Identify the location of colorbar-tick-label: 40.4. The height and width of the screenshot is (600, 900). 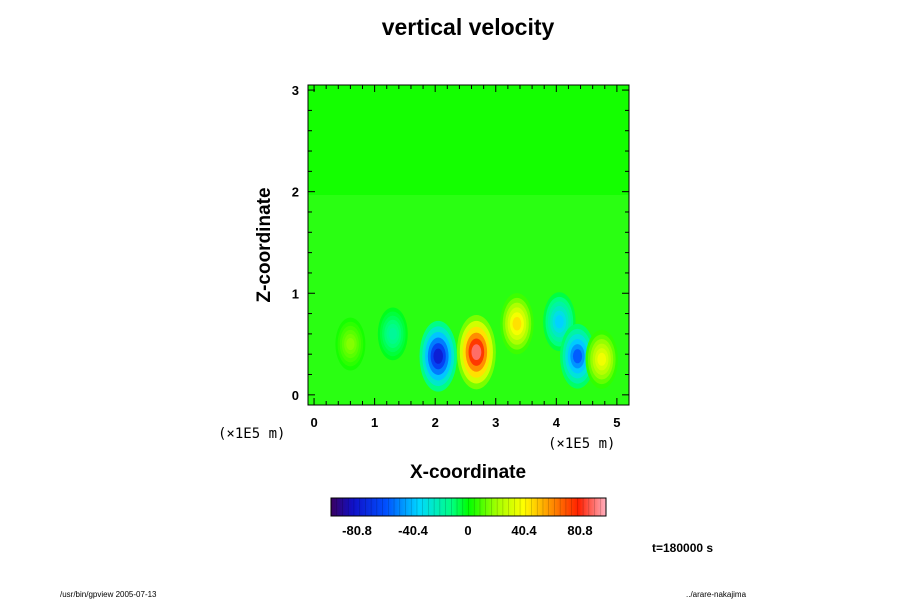
(524, 530).